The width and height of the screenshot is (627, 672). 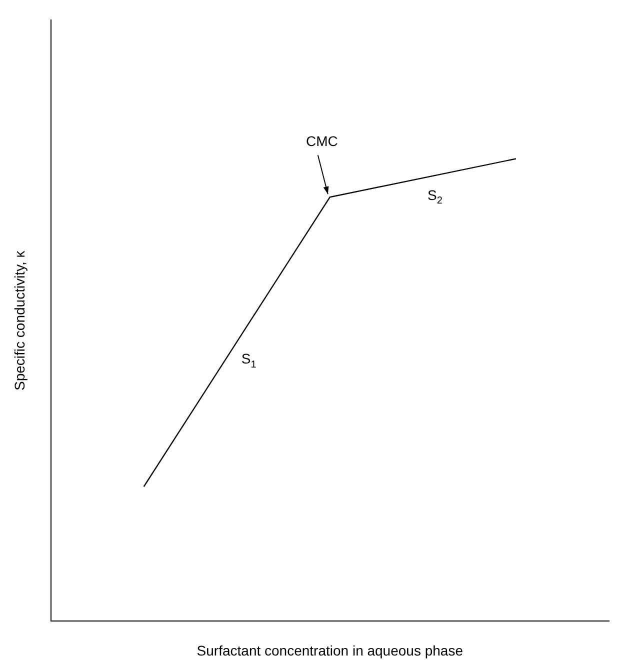 I want to click on y-axis-title: Specific conductivity, κ, so click(x=19, y=320).